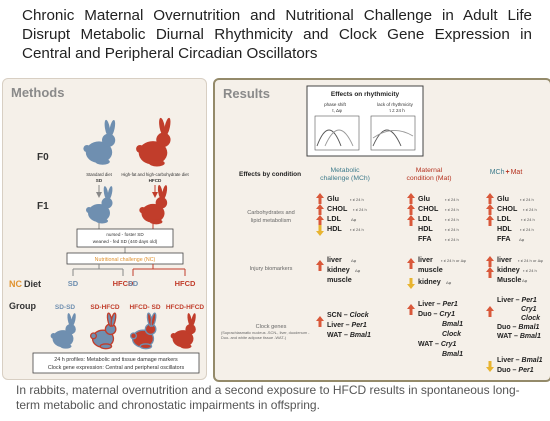  What do you see at coordinates (531, 318) in the screenshot?
I see `clock-both-liver-clock: Clock` at bounding box center [531, 318].